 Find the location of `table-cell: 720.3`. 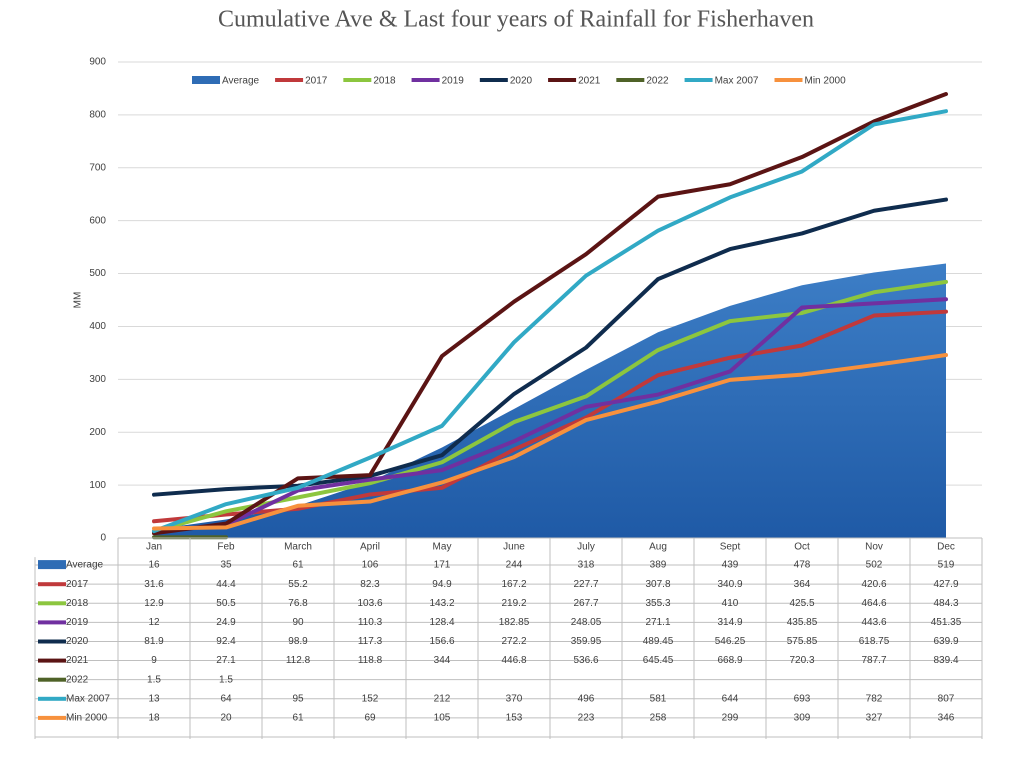

table-cell: 720.3 is located at coordinates (801, 660).